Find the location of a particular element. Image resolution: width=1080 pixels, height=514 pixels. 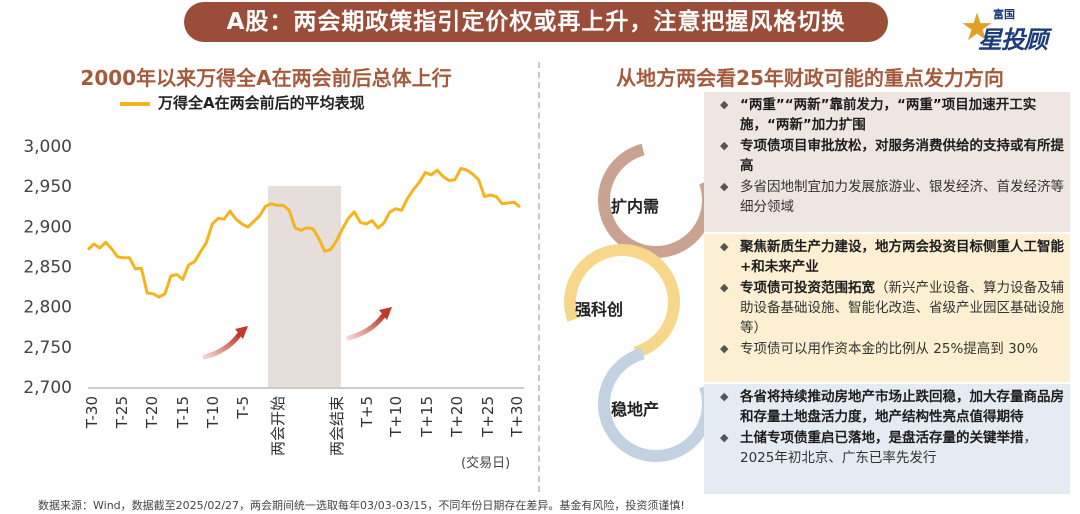

bullet-item: 专项债项目审批放松，对服务消费供给的支持或有所提高 is located at coordinates (892, 156).